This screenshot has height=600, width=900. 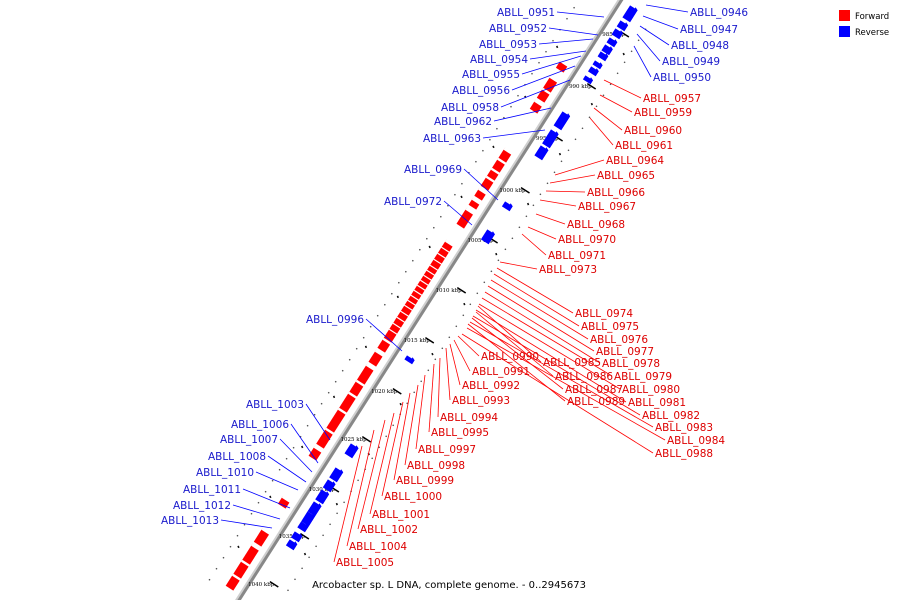 What do you see at coordinates (584, 377) in the screenshot?
I see `forward-gene-label: ABLL_0986` at bounding box center [584, 377].